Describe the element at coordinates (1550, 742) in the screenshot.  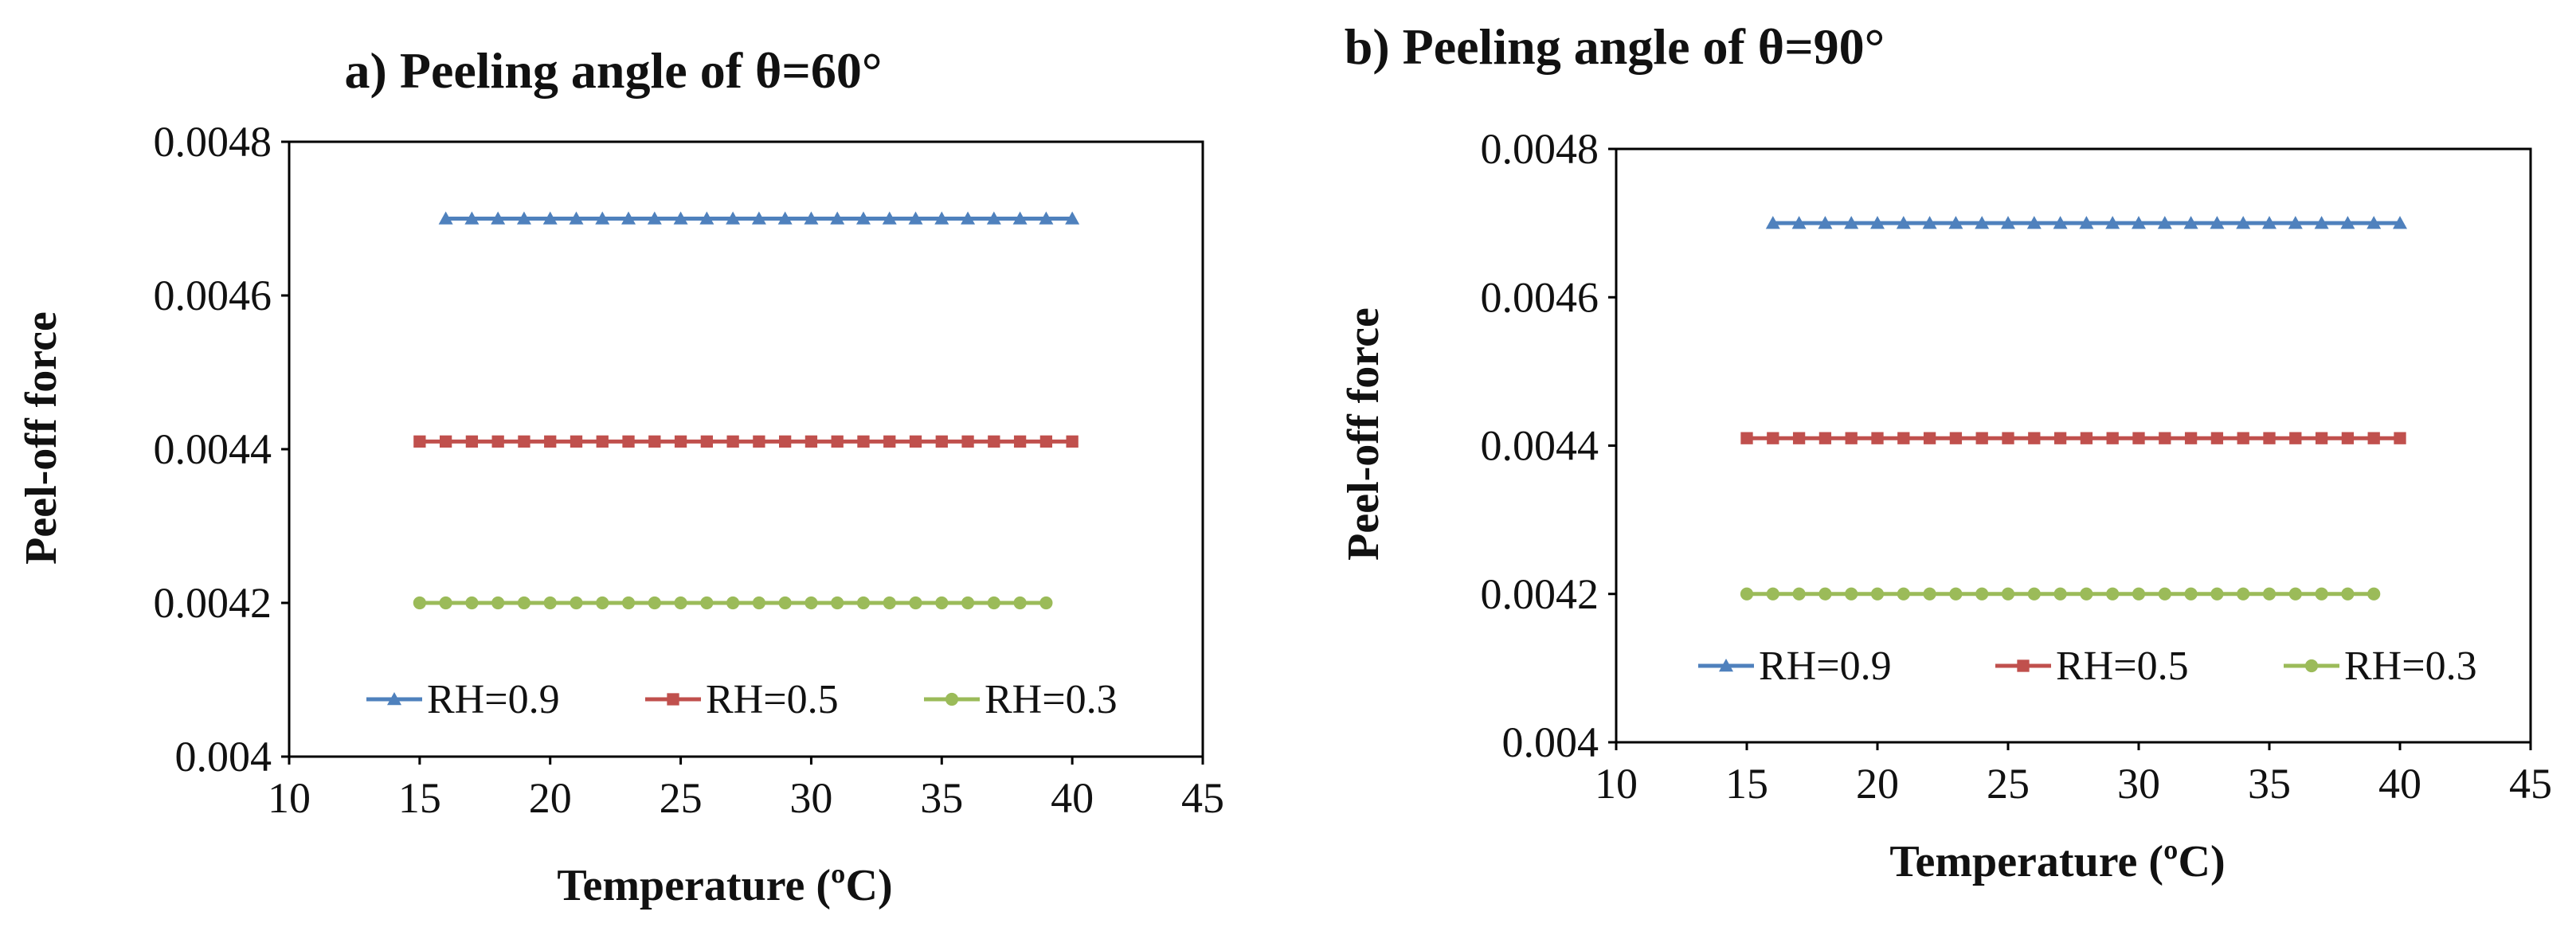
I see `y-tick-label: 0.004` at that location.